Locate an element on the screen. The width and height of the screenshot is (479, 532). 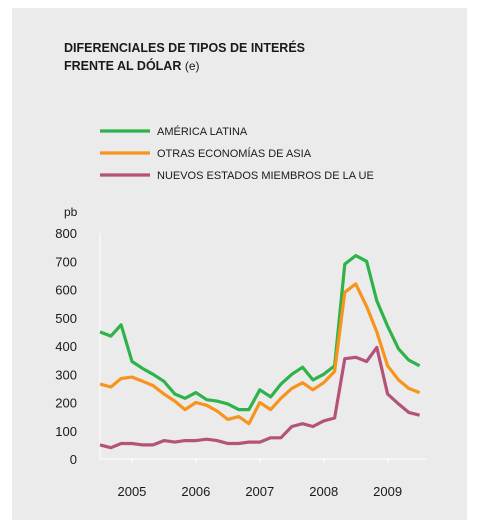
legend-label: AMÉRICA LATINA is located at coordinates (202, 131).